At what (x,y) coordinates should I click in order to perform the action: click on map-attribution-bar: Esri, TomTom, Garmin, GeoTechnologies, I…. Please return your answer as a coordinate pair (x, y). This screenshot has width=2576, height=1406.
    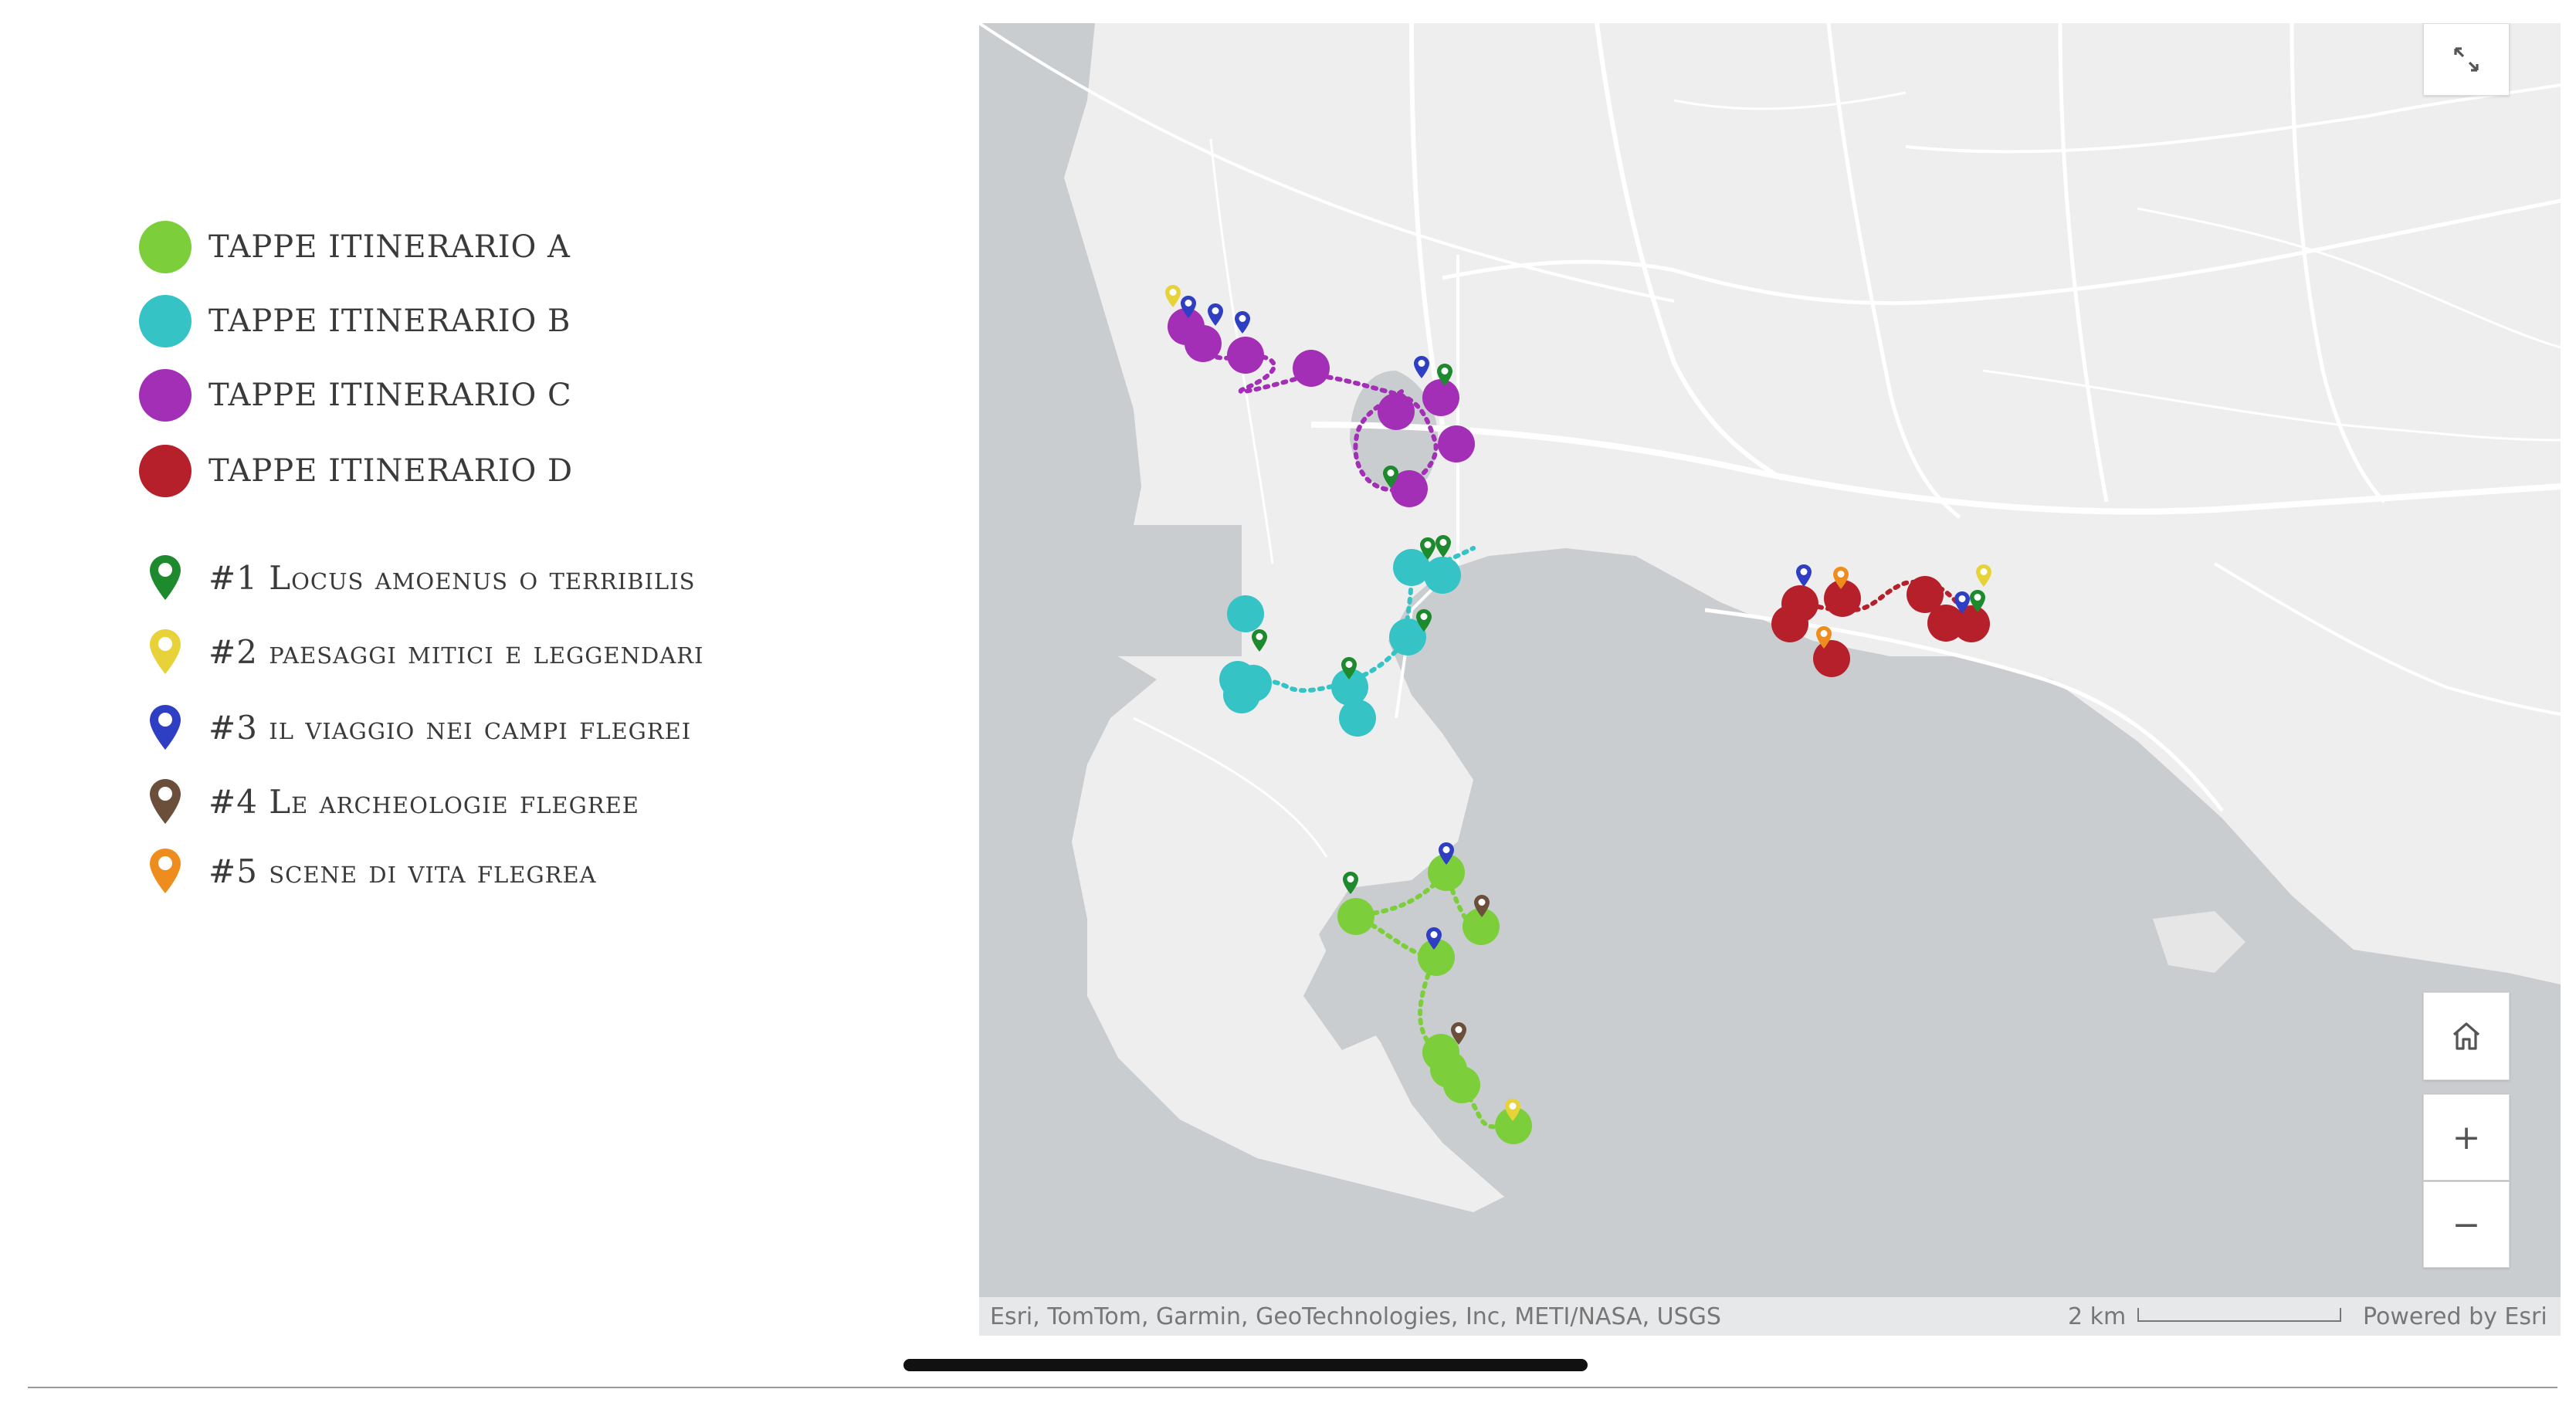
    Looking at the image, I should click on (1770, 1317).